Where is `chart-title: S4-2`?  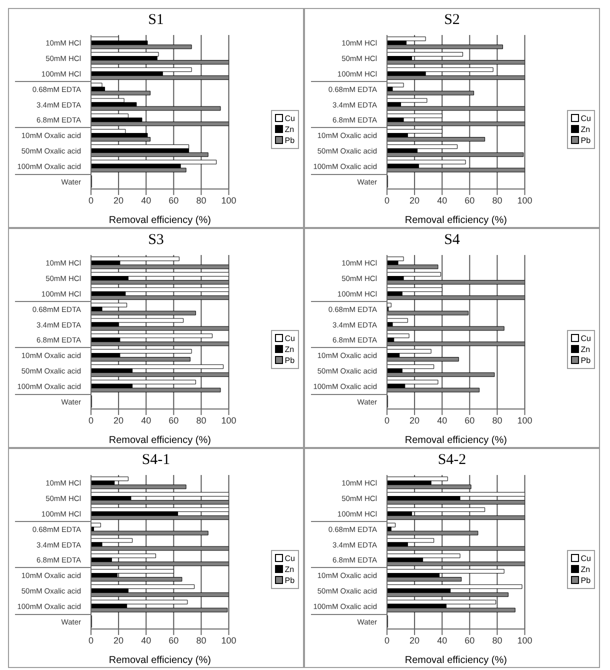
chart-title: S4-2 is located at coordinates (452, 460).